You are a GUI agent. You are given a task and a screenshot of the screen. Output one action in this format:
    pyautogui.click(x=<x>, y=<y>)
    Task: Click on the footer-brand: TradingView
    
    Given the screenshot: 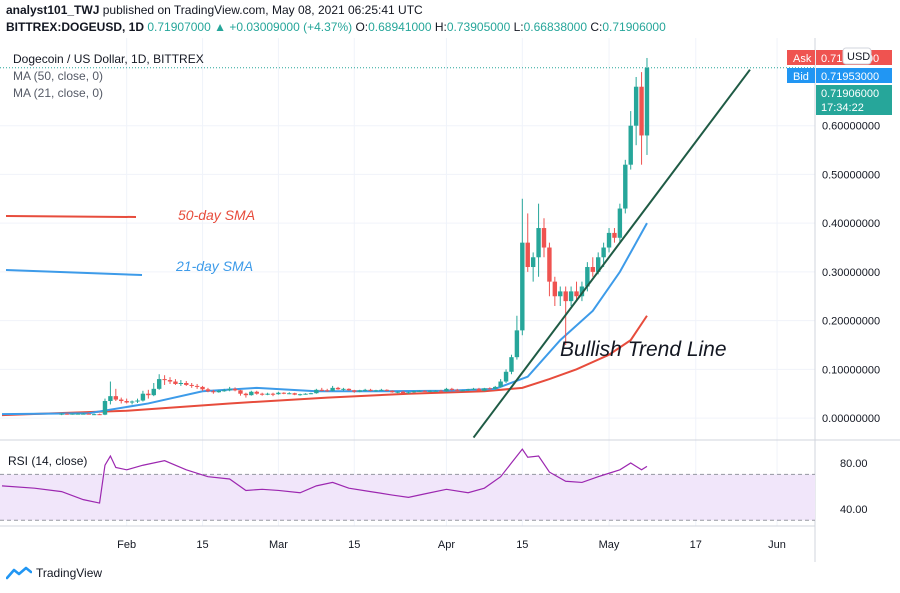 What is the action you would take?
    pyautogui.click(x=69, y=573)
    